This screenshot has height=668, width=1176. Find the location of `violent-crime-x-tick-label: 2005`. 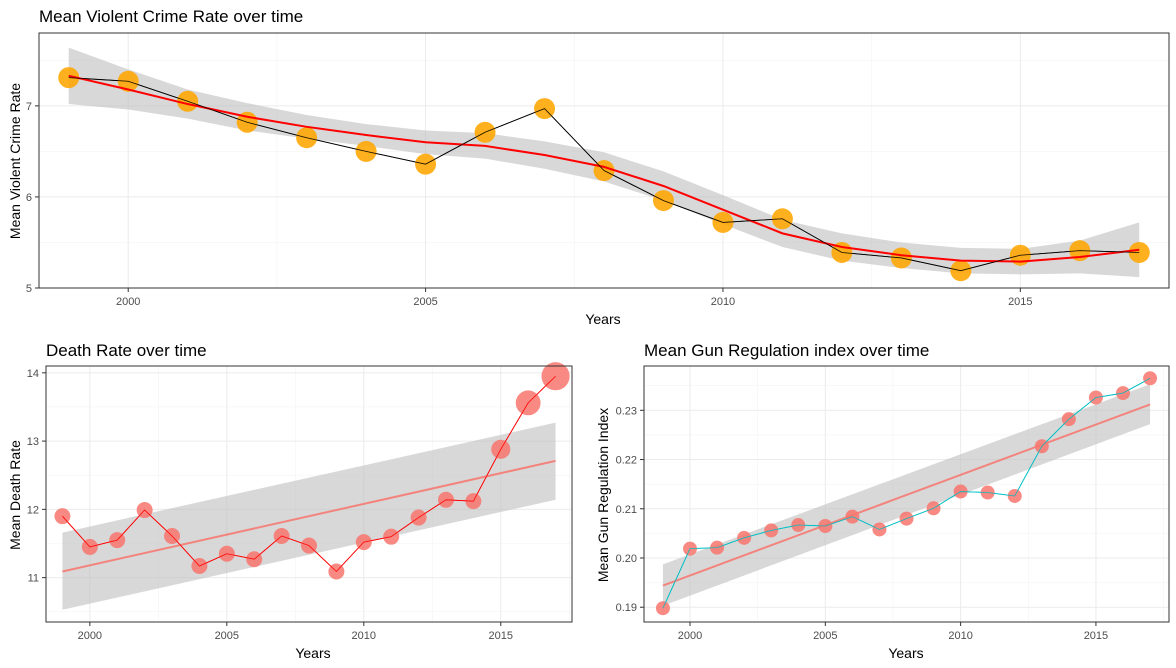

violent-crime-x-tick-label: 2005 is located at coordinates (425, 302).